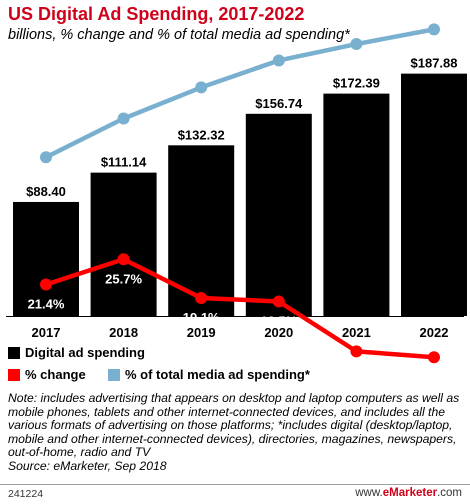 The image size is (470, 504). What do you see at coordinates (434, 376) in the screenshot?
I see `series-point-label: 9.0%` at bounding box center [434, 376].